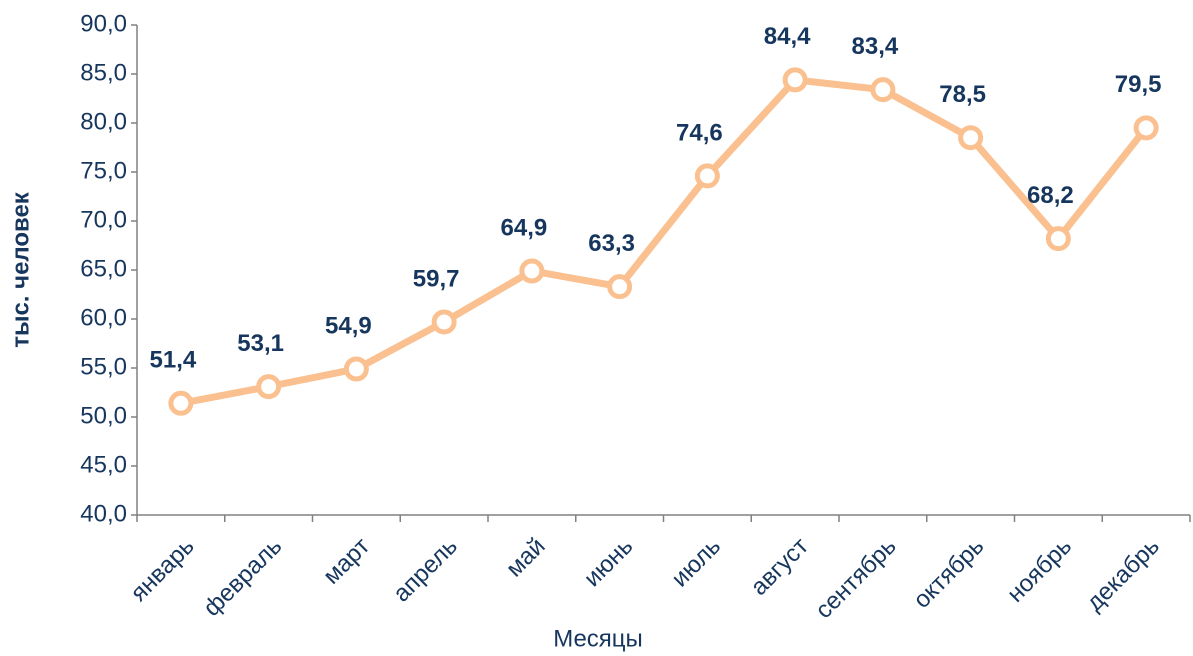 This screenshot has width=1193, height=656. I want to click on y-tick-label: 40,0, so click(103, 513).